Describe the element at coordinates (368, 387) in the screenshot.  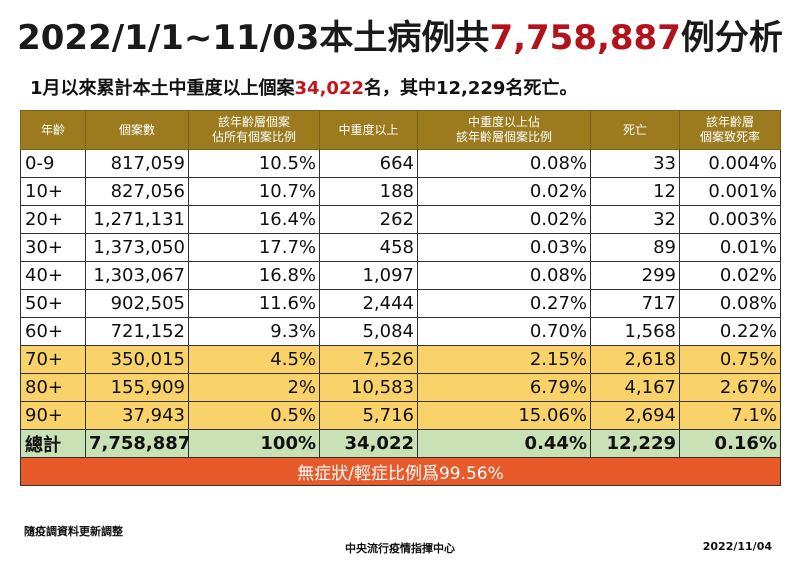
I see `severe-cell: 10,583` at that location.